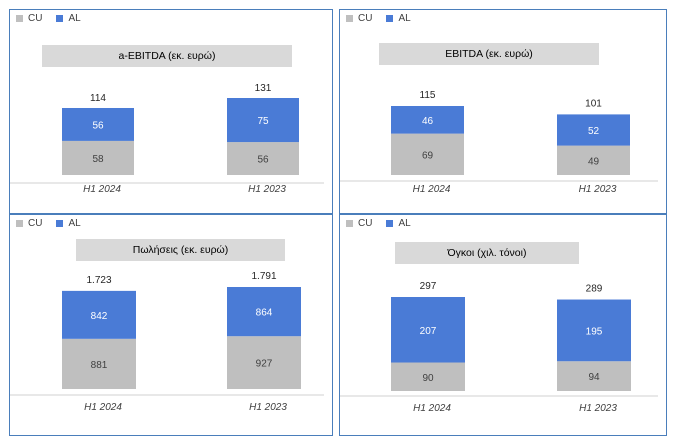 The image size is (676, 442). I want to click on label-cu-0: 58, so click(98, 159).